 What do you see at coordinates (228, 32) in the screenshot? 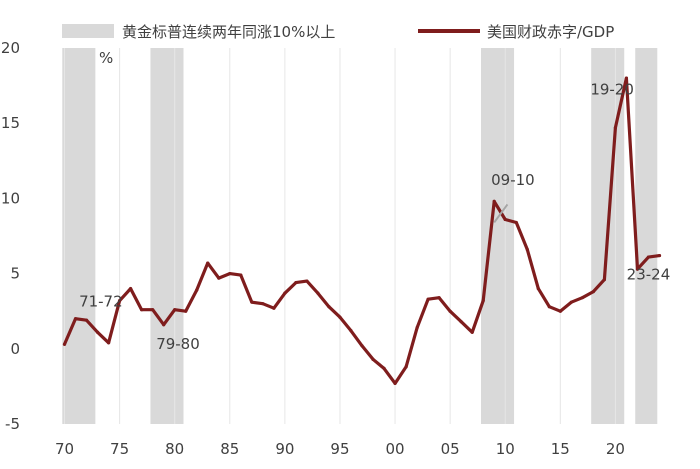
I see `legend-shading-label: 黄金标普连续两年同涨10%以上` at bounding box center [228, 32].